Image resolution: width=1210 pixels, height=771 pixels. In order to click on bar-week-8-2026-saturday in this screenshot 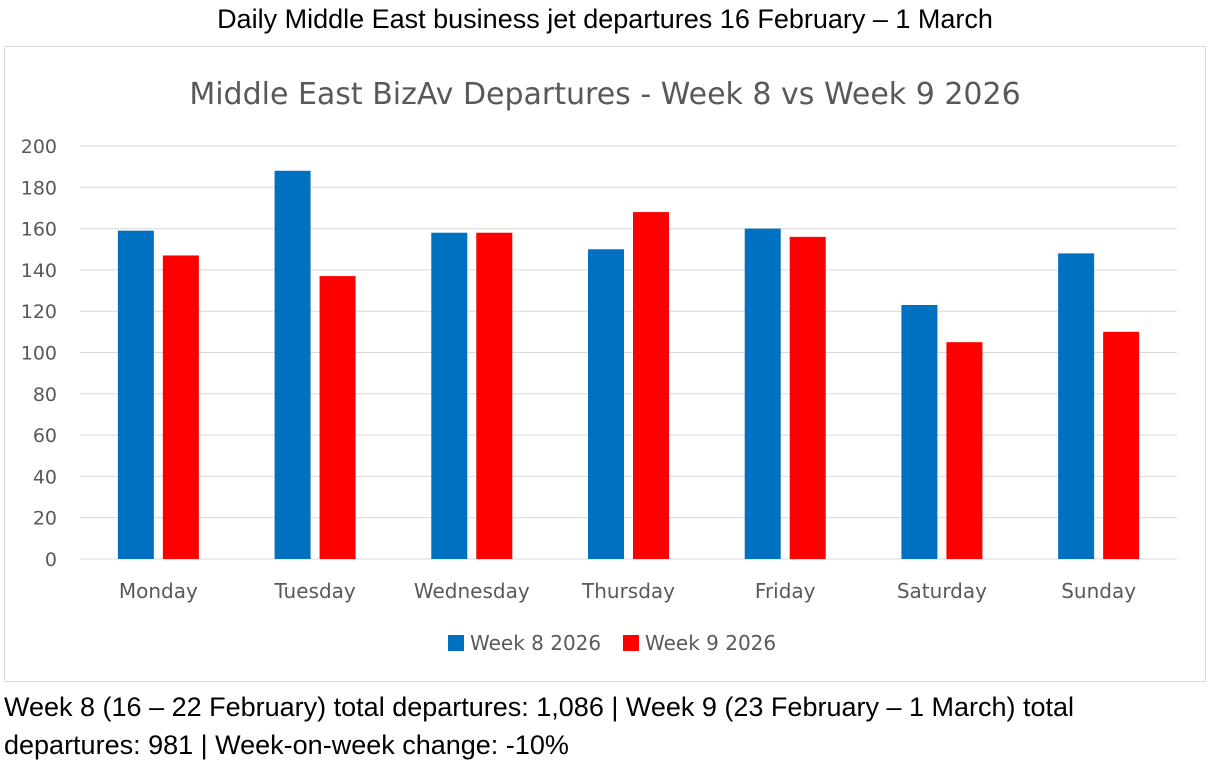, I will do `click(919, 432)`.